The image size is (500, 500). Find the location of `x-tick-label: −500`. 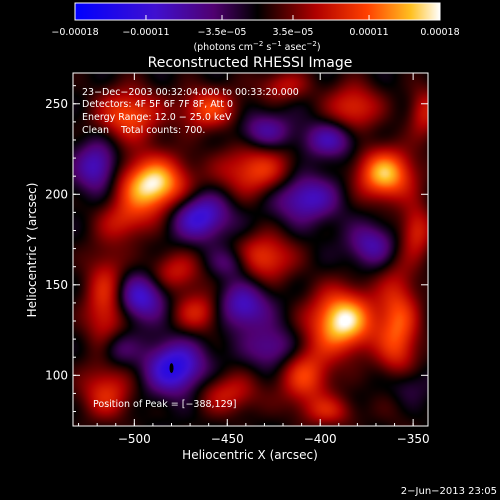

x-tick-label: −500 is located at coordinates (134, 439).